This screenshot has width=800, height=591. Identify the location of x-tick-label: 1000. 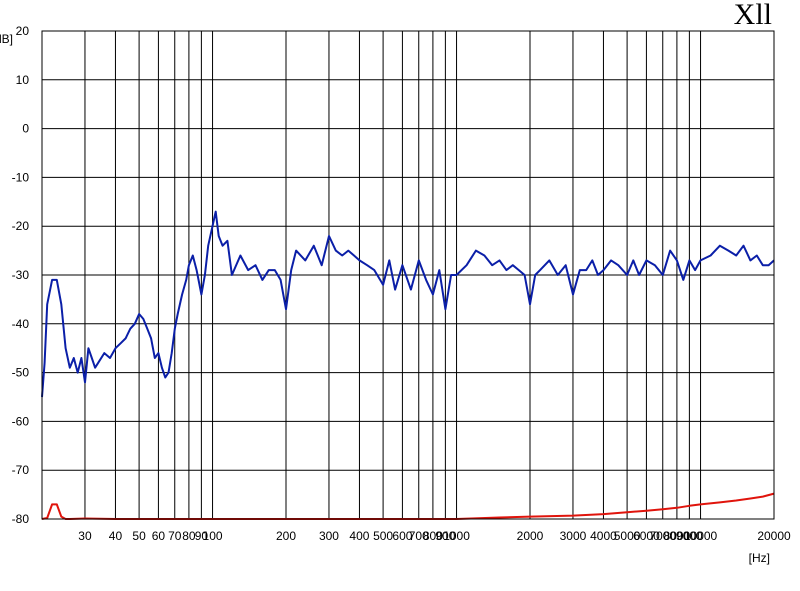
(456, 536).